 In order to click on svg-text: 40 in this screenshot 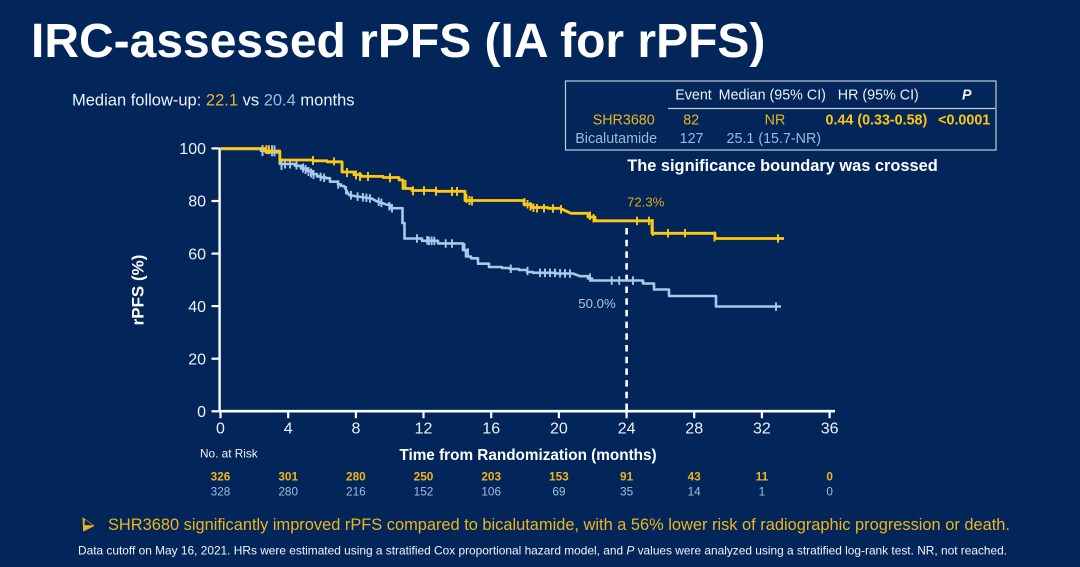, I will do `click(197, 307)`.